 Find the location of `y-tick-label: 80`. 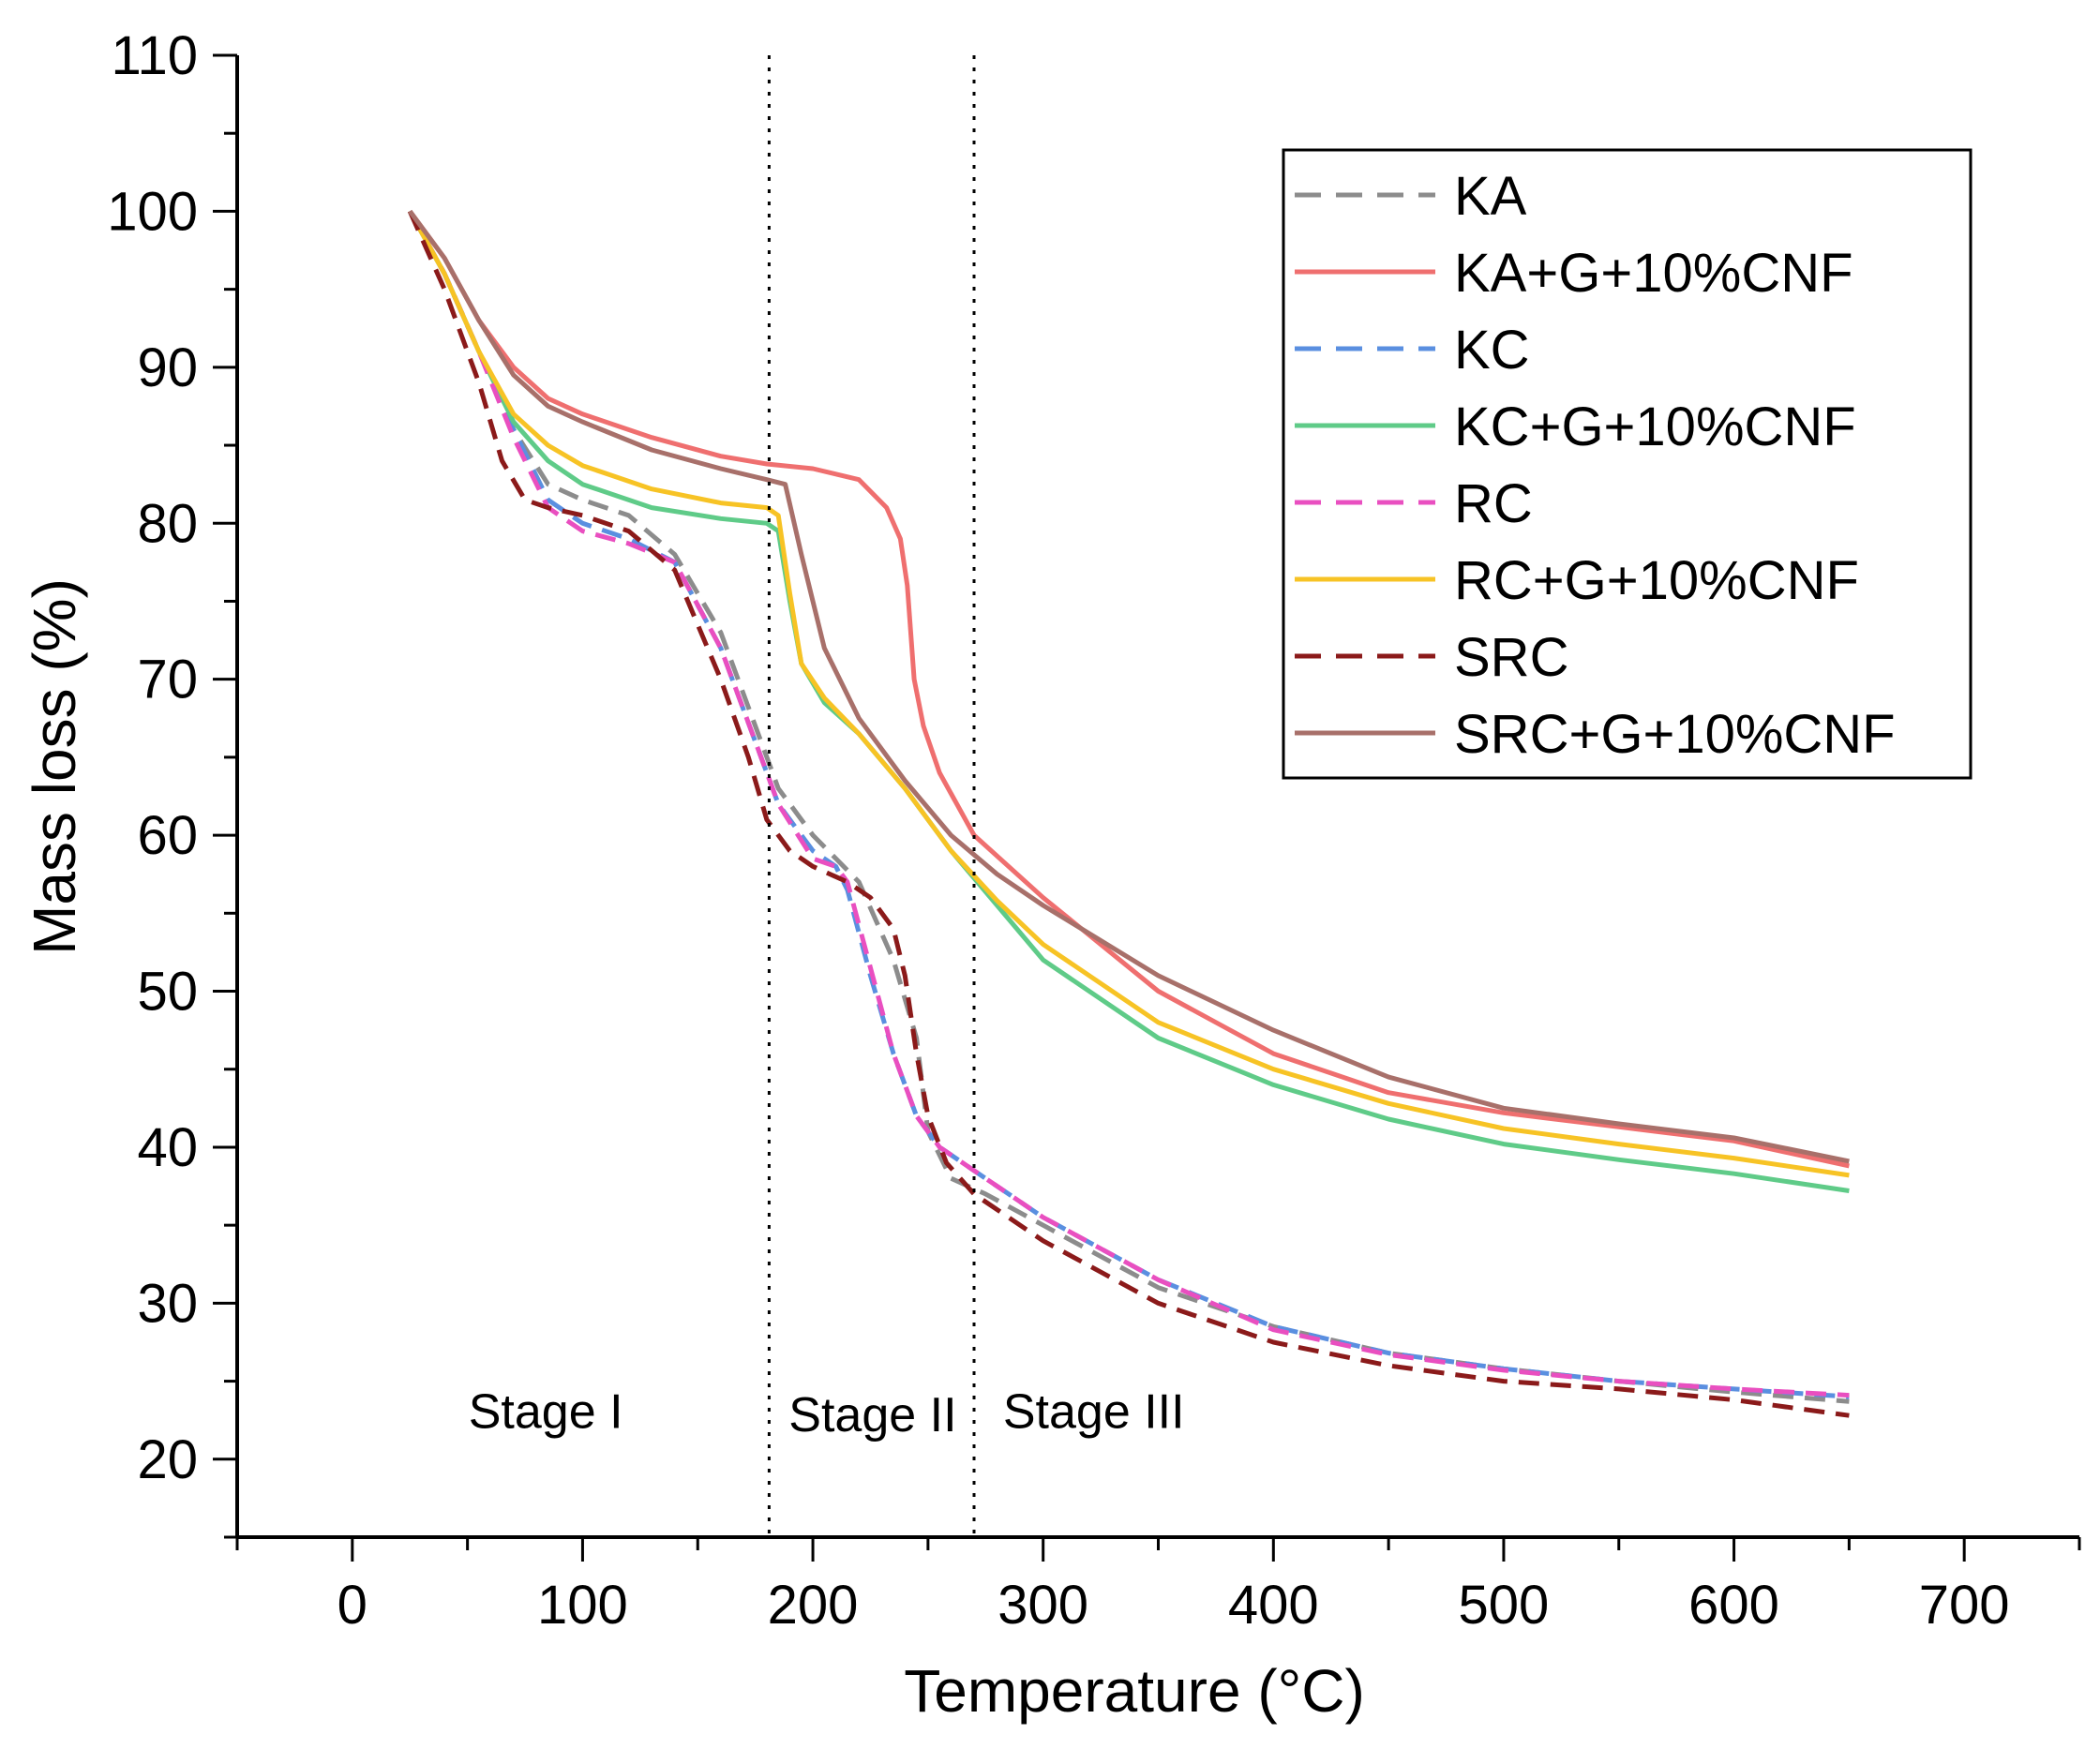

y-tick-label: 80 is located at coordinates (167, 523).